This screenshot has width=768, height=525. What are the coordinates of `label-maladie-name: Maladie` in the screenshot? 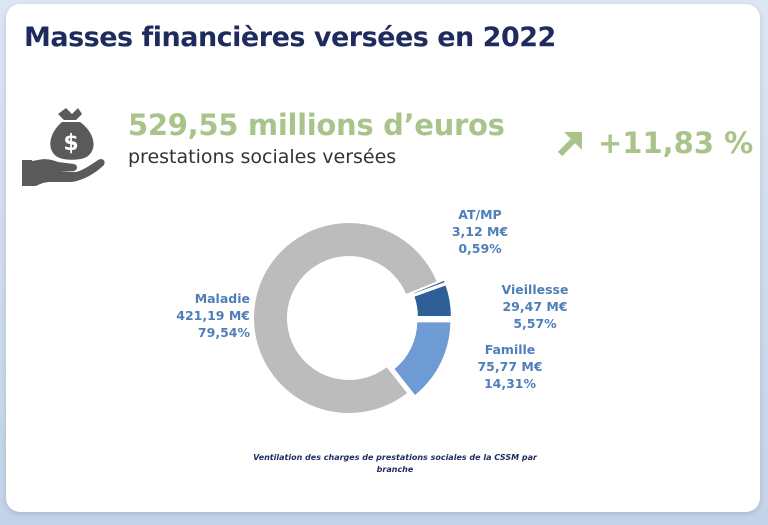 It's located at (222, 298).